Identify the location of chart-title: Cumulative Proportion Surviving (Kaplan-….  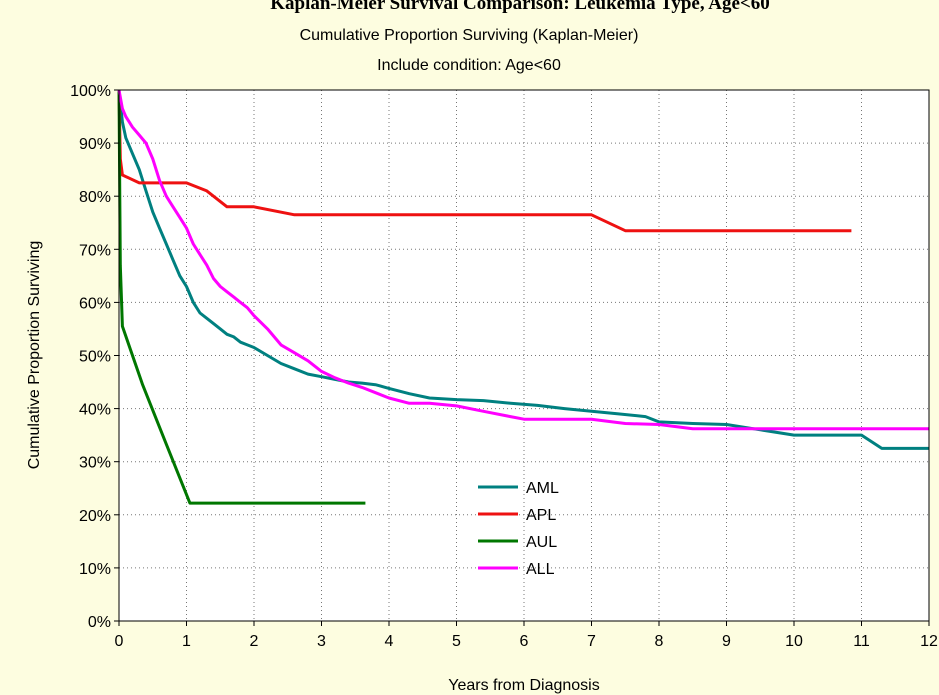
(469, 35).